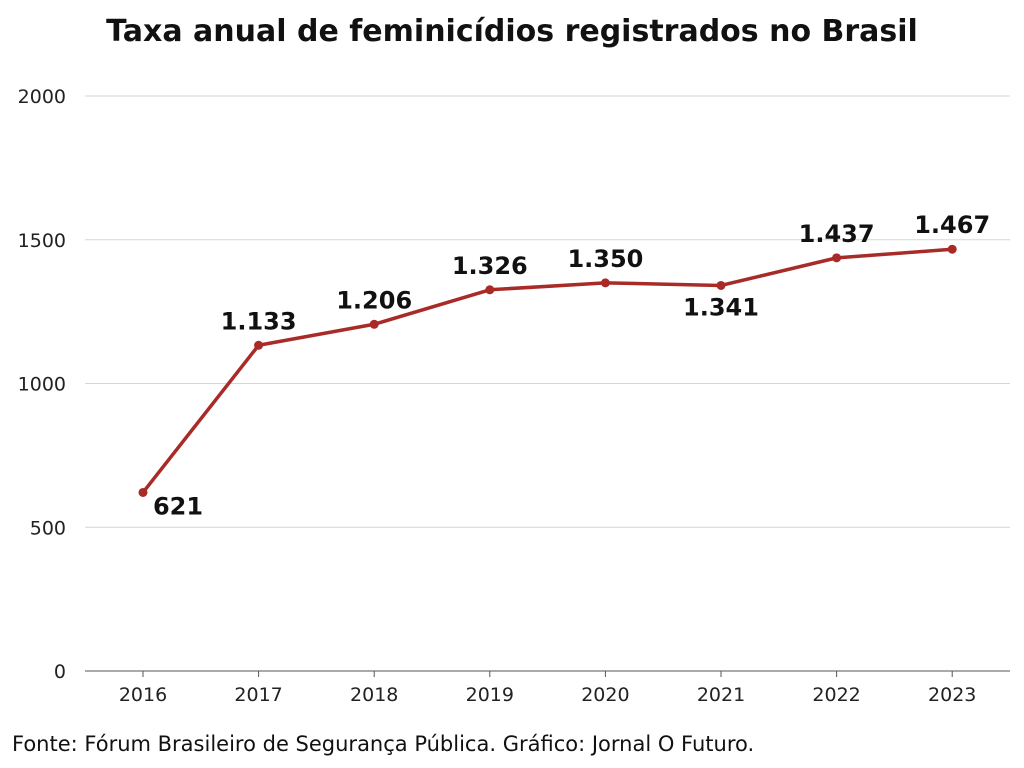 This screenshot has height=768, width=1024. I want to click on x-tick-label-2019: 2019, so click(490, 695).